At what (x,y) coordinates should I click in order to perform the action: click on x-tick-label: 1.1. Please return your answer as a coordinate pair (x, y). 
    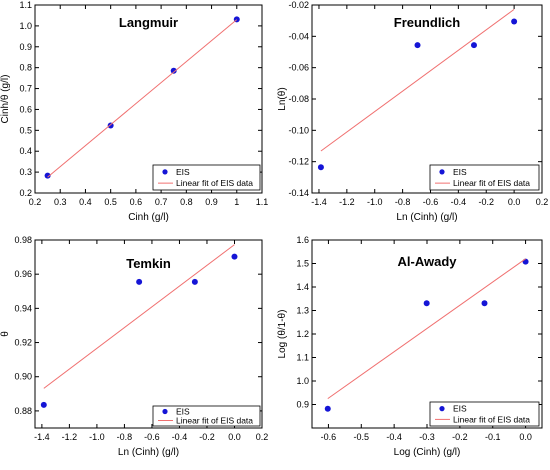
    Looking at the image, I should click on (262, 202).